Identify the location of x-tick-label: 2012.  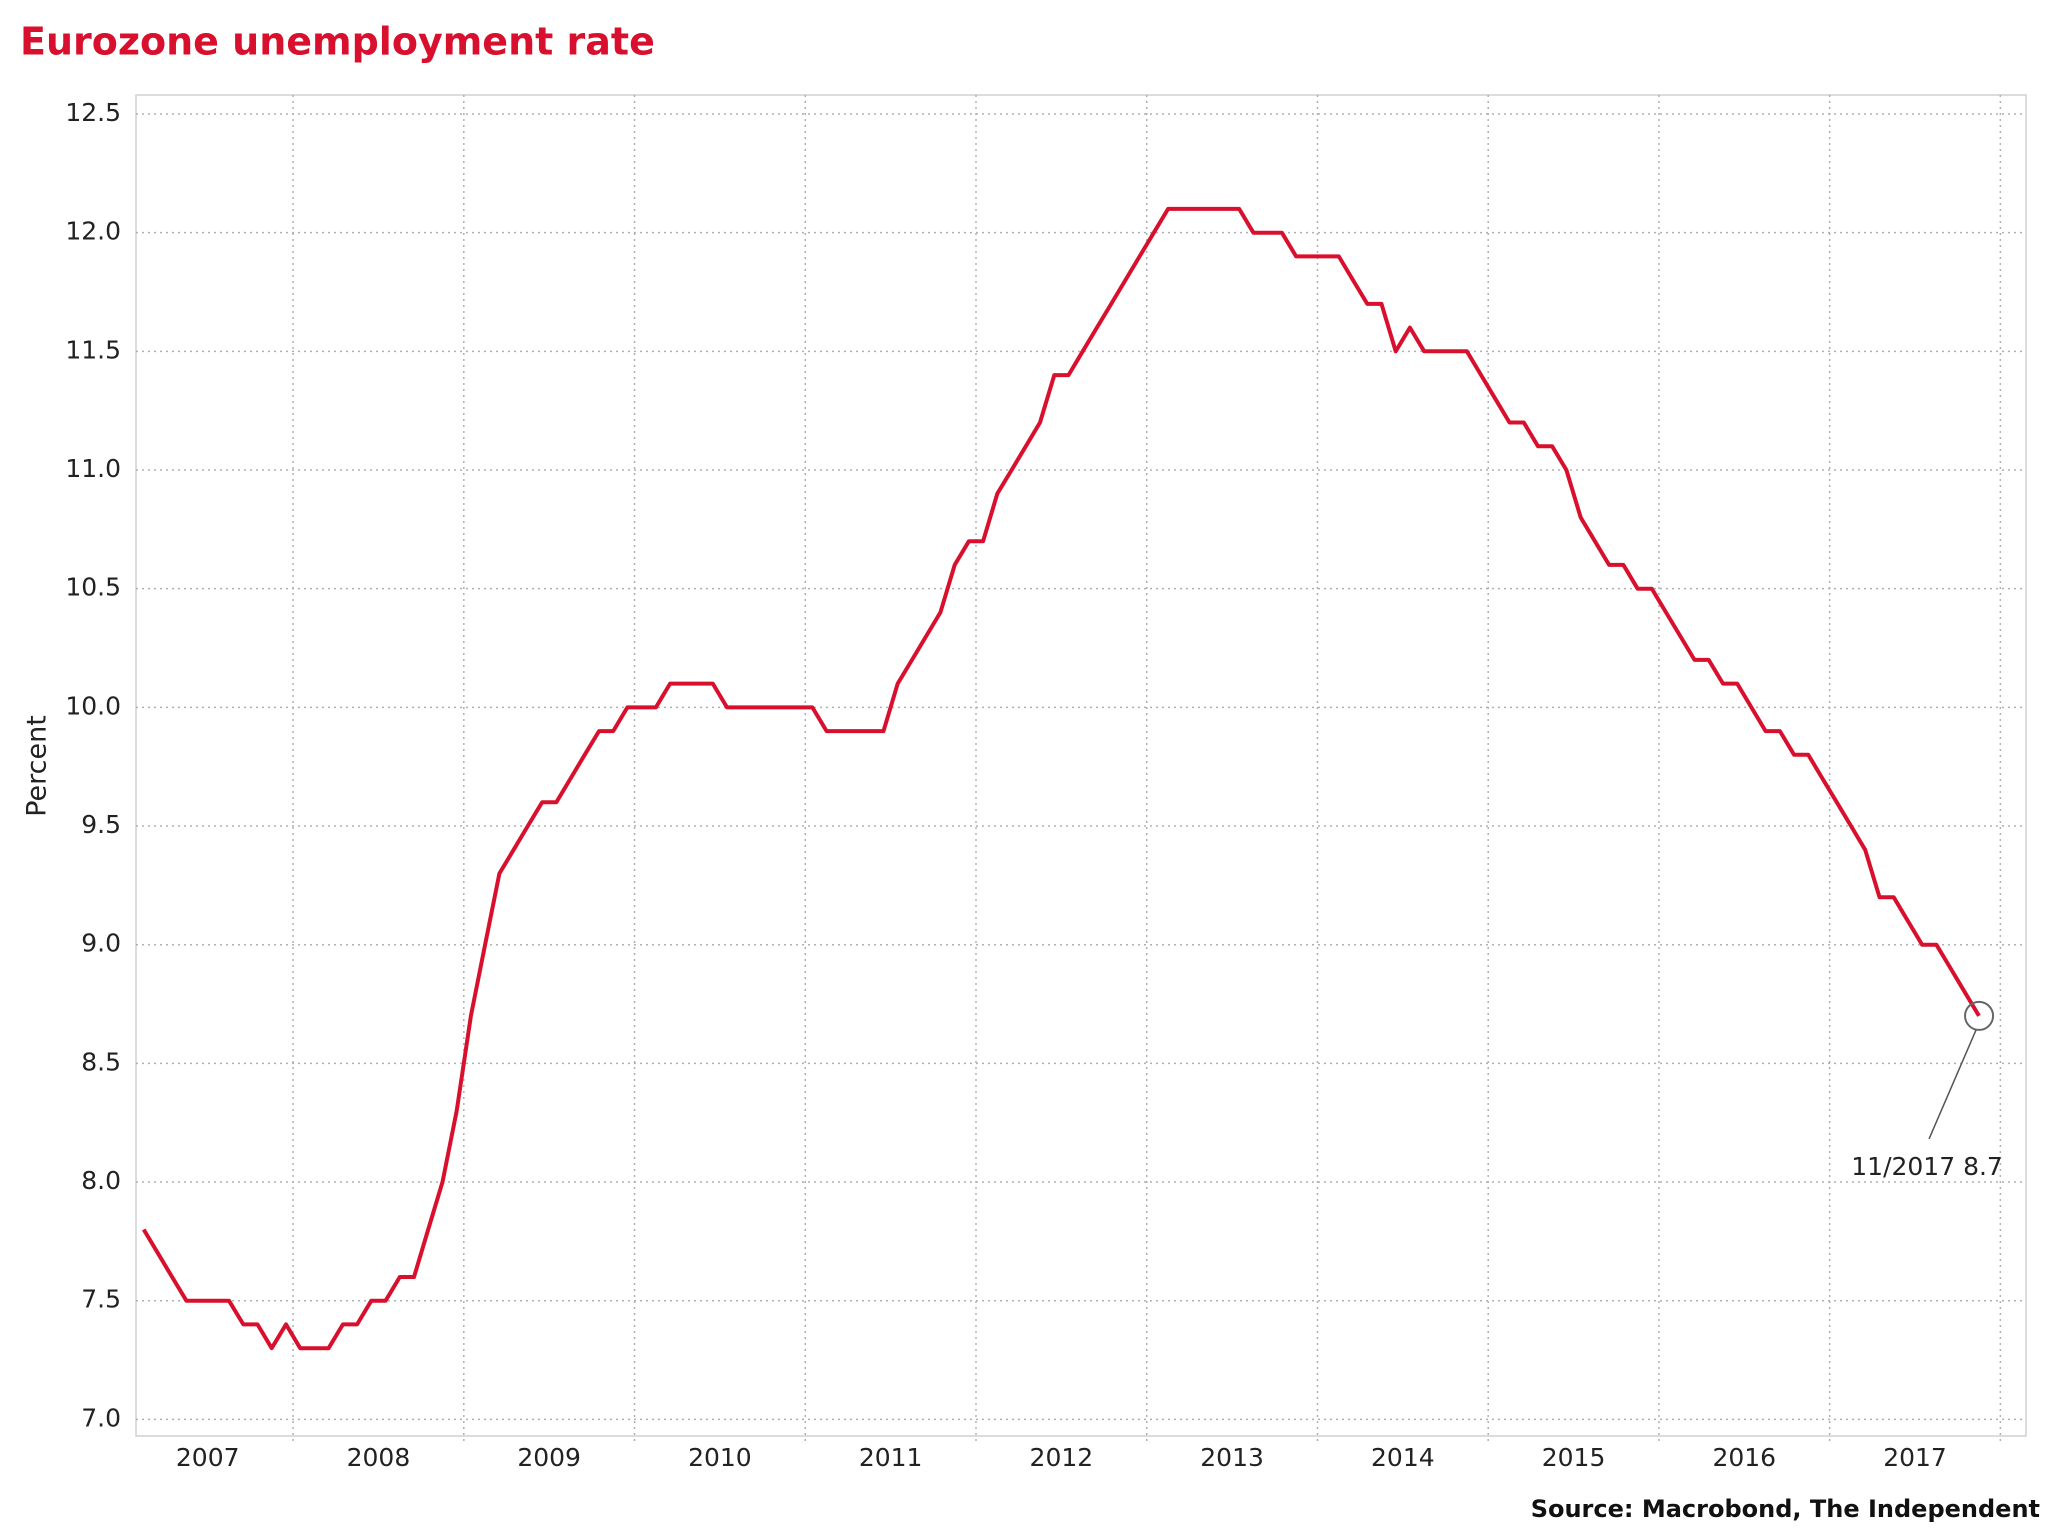
(1062, 1457).